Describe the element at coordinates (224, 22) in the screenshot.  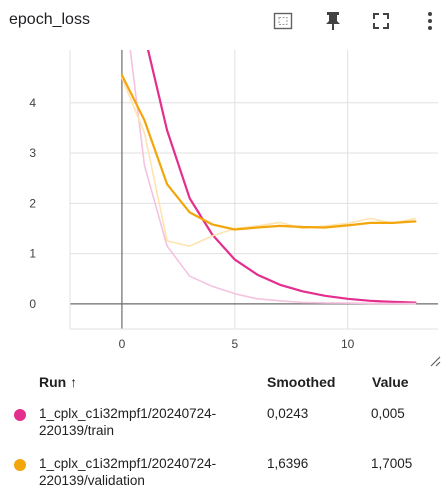
I see `card-header: epoch_loss` at that location.